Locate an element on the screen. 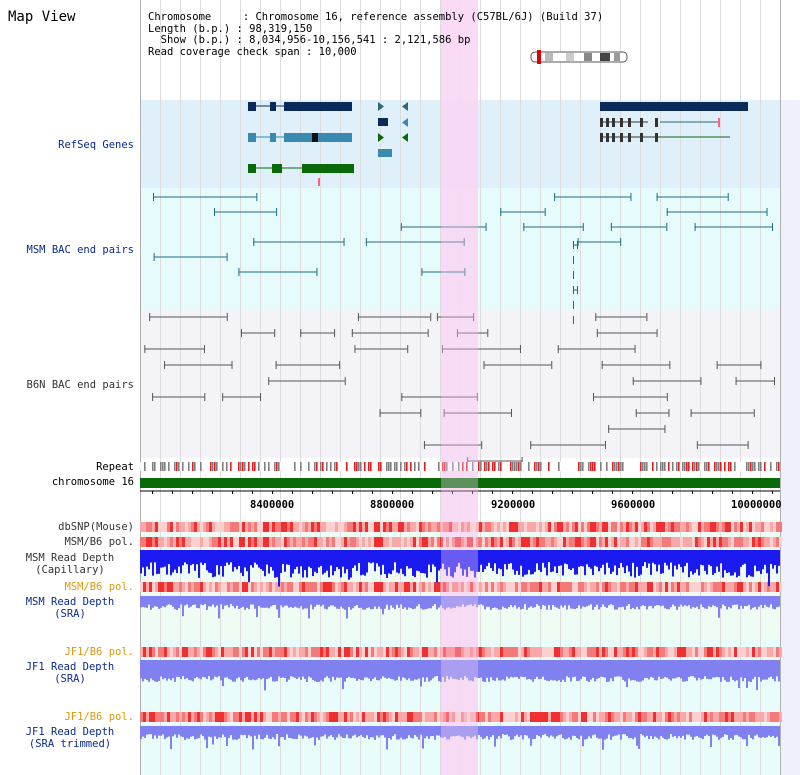  track-label-msm-b6-pol-1: MSM/B6 pol. is located at coordinates (99, 542).